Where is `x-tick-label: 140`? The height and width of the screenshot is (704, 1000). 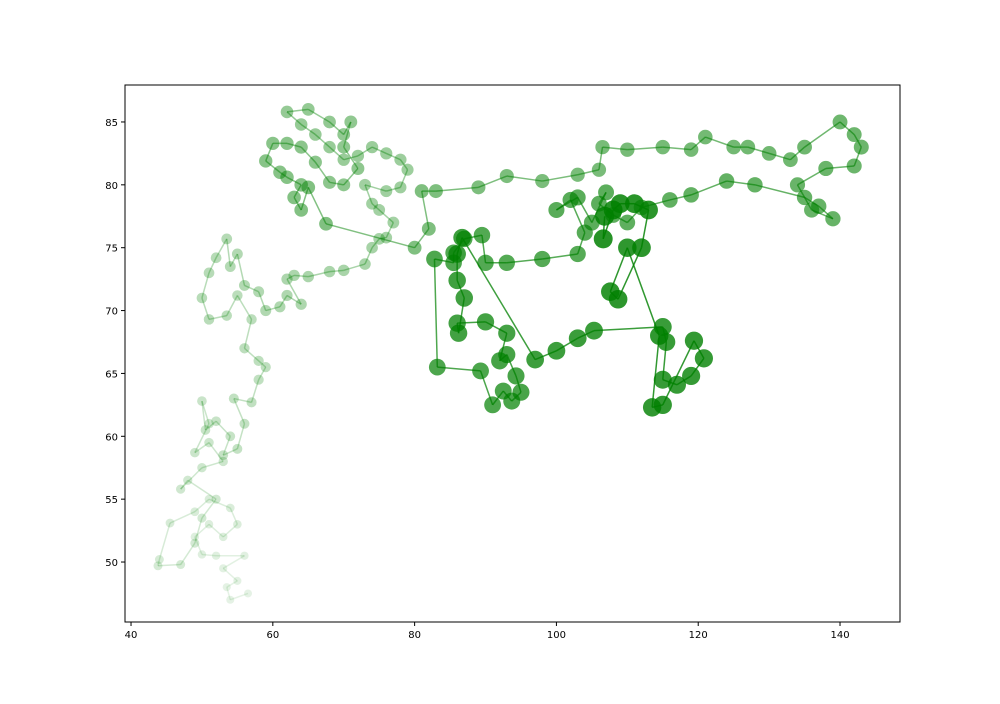 x-tick-label: 140 is located at coordinates (839, 635).